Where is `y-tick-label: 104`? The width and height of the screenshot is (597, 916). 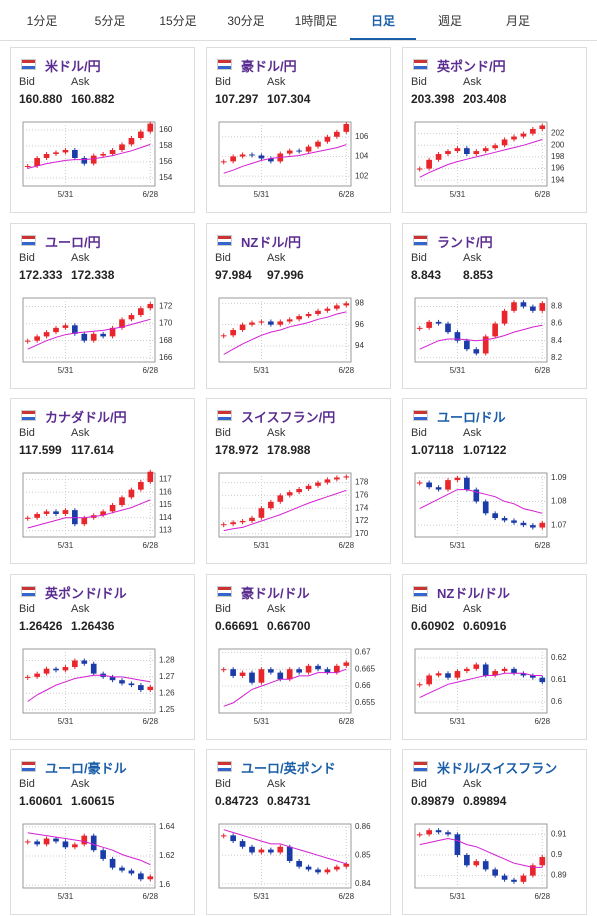 y-tick-label: 104 is located at coordinates (362, 156).